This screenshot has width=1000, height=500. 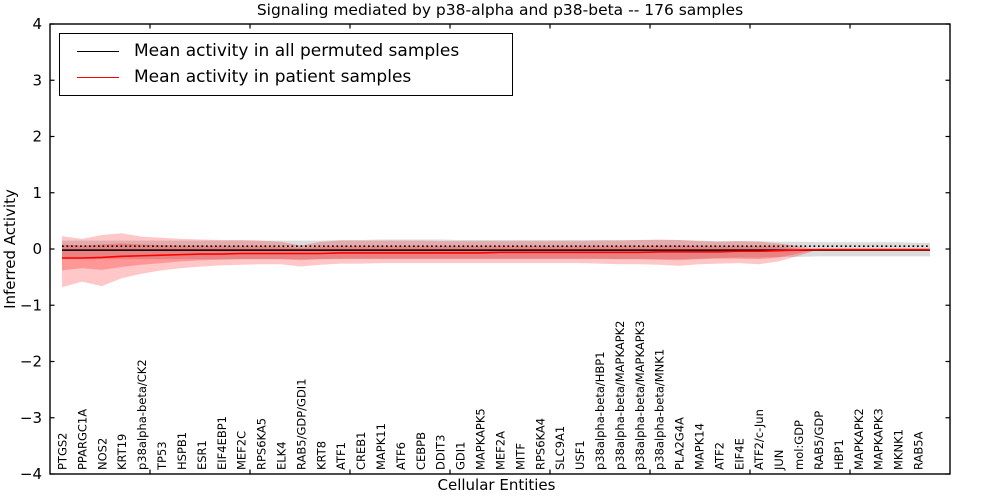 What do you see at coordinates (401, 456) in the screenshot?
I see `x-category-label: ATF6` at bounding box center [401, 456].